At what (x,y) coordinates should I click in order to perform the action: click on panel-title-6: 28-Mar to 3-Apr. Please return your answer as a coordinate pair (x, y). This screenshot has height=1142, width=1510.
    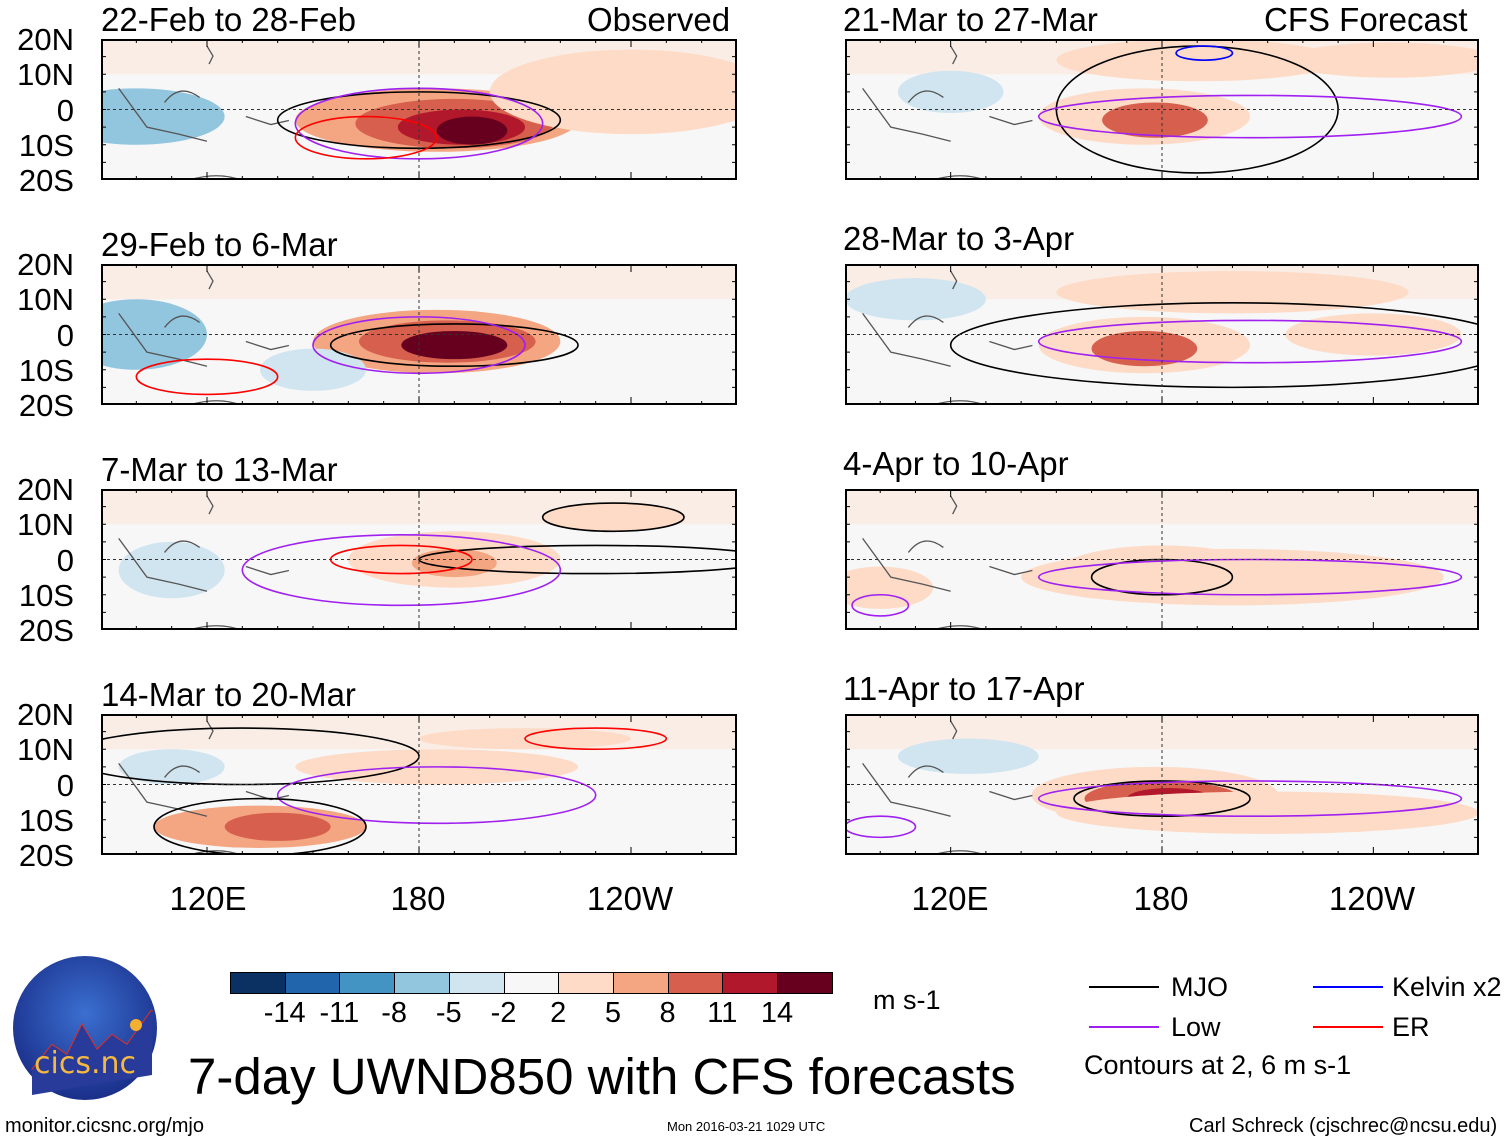
    Looking at the image, I should click on (959, 238).